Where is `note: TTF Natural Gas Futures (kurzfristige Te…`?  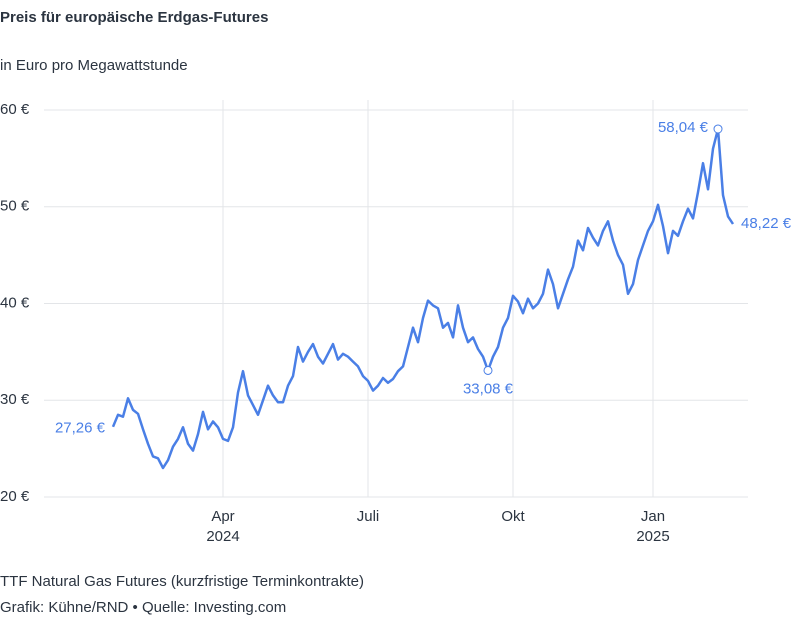 note: TTF Natural Gas Futures (kurzfristige Te… is located at coordinates (182, 581).